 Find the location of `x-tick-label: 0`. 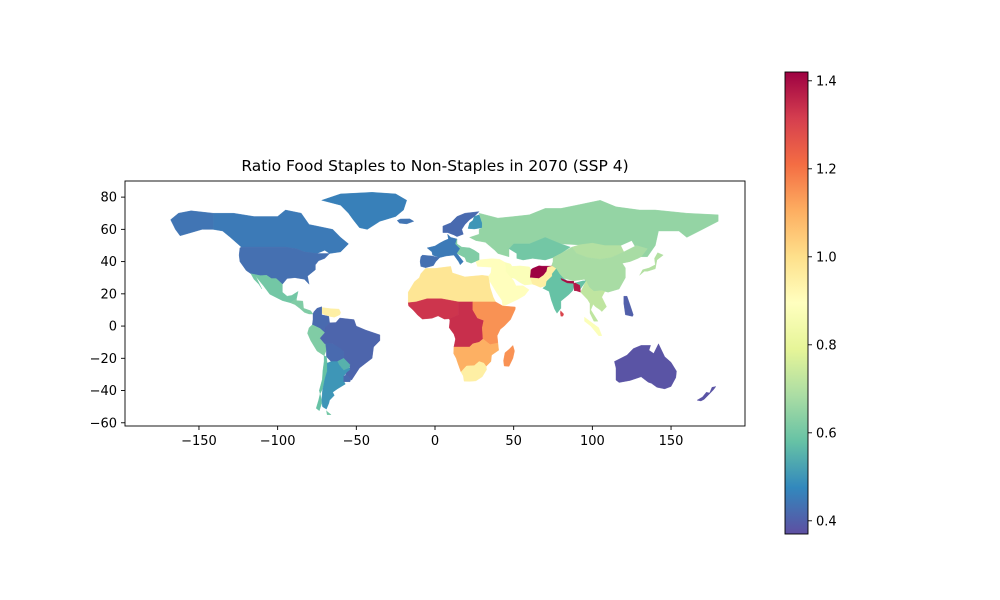

x-tick-label: 0 is located at coordinates (435, 441).